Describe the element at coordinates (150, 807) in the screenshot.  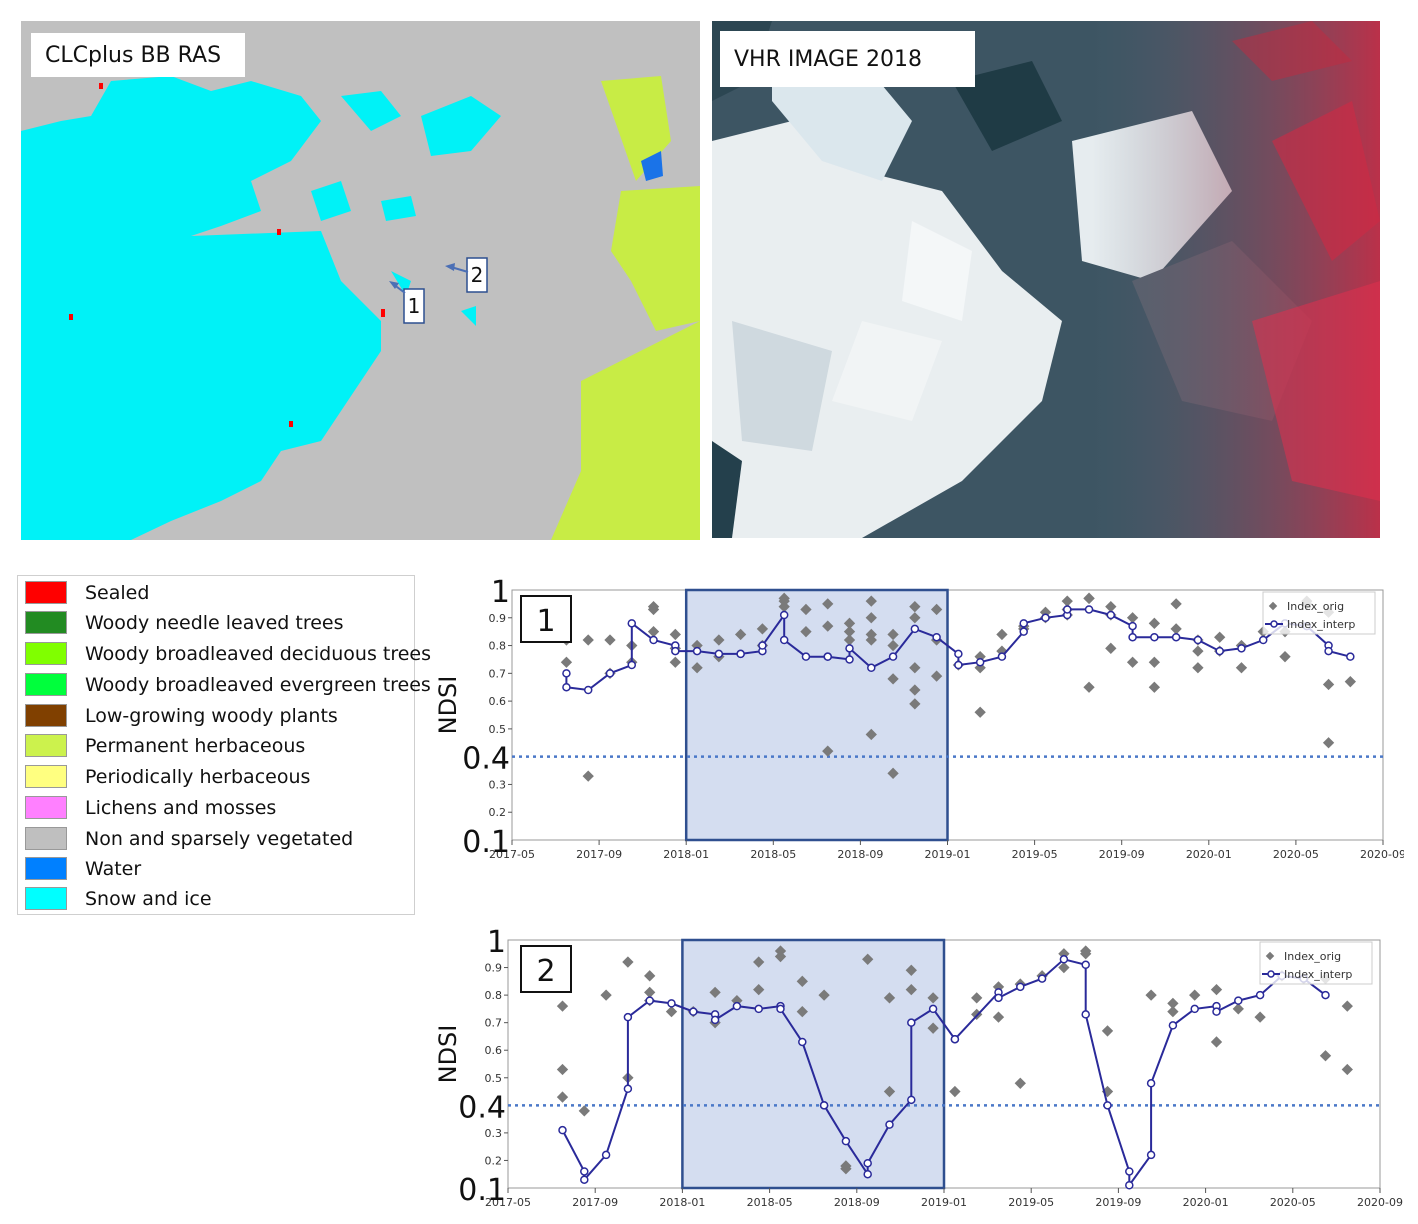
I see `legend-item-lichens-mosses: Lichens and mosses` at that location.